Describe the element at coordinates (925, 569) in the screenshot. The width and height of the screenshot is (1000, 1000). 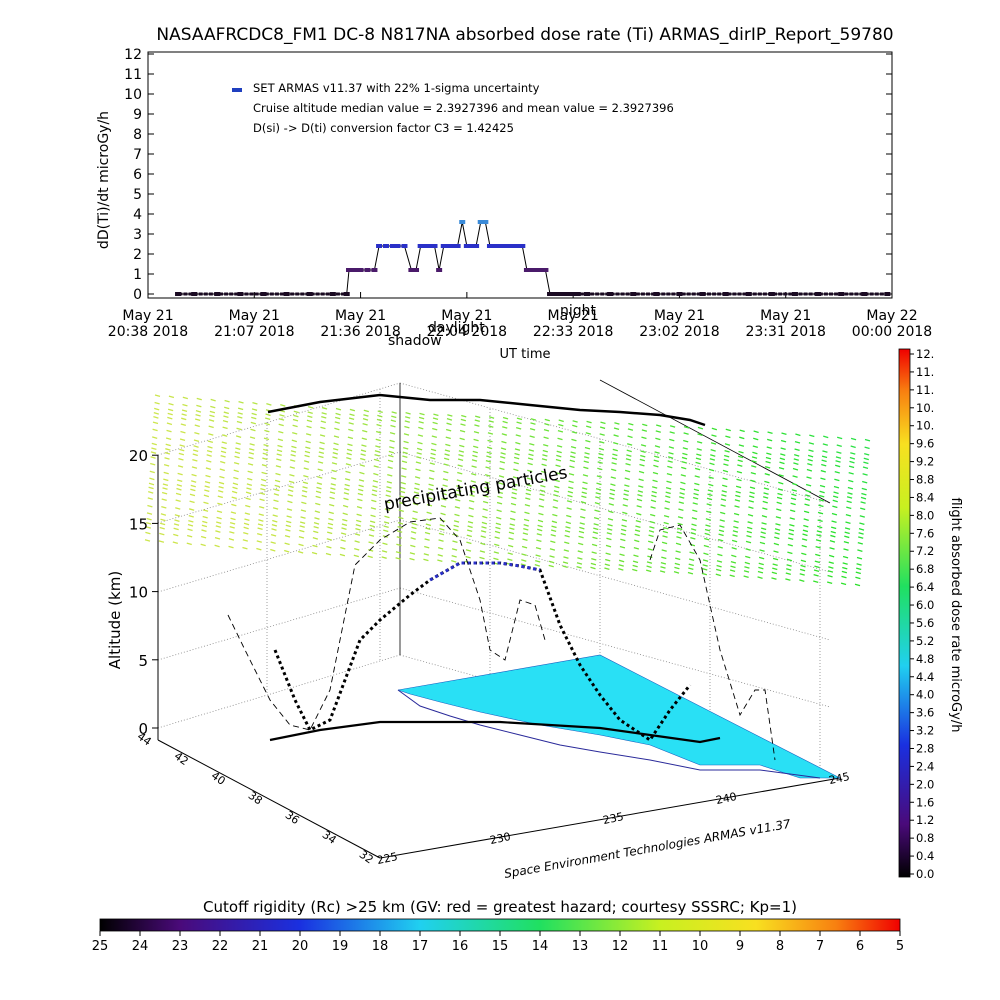
I see `dose-colorbar-tick-label: 6.8` at that location.